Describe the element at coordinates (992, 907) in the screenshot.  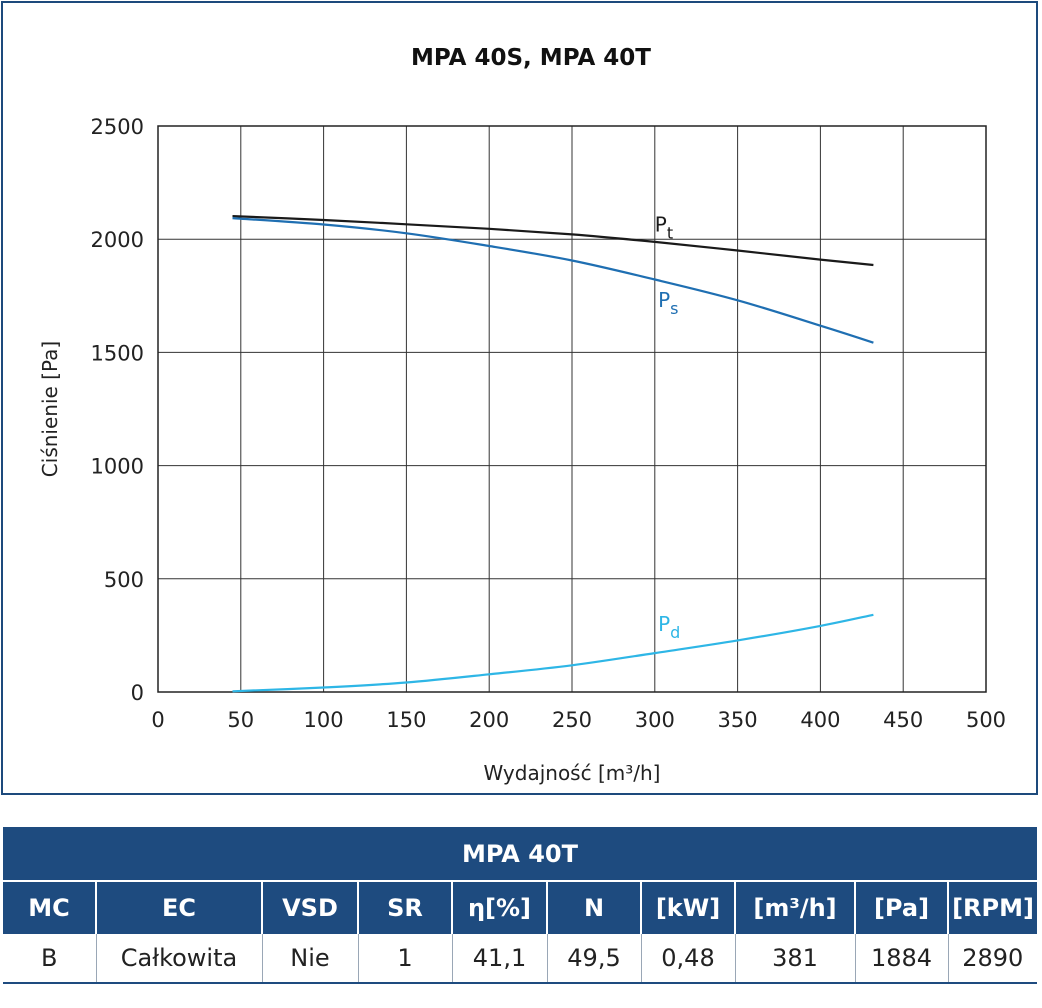
I see `header-rpm: [RPM]` at that location.